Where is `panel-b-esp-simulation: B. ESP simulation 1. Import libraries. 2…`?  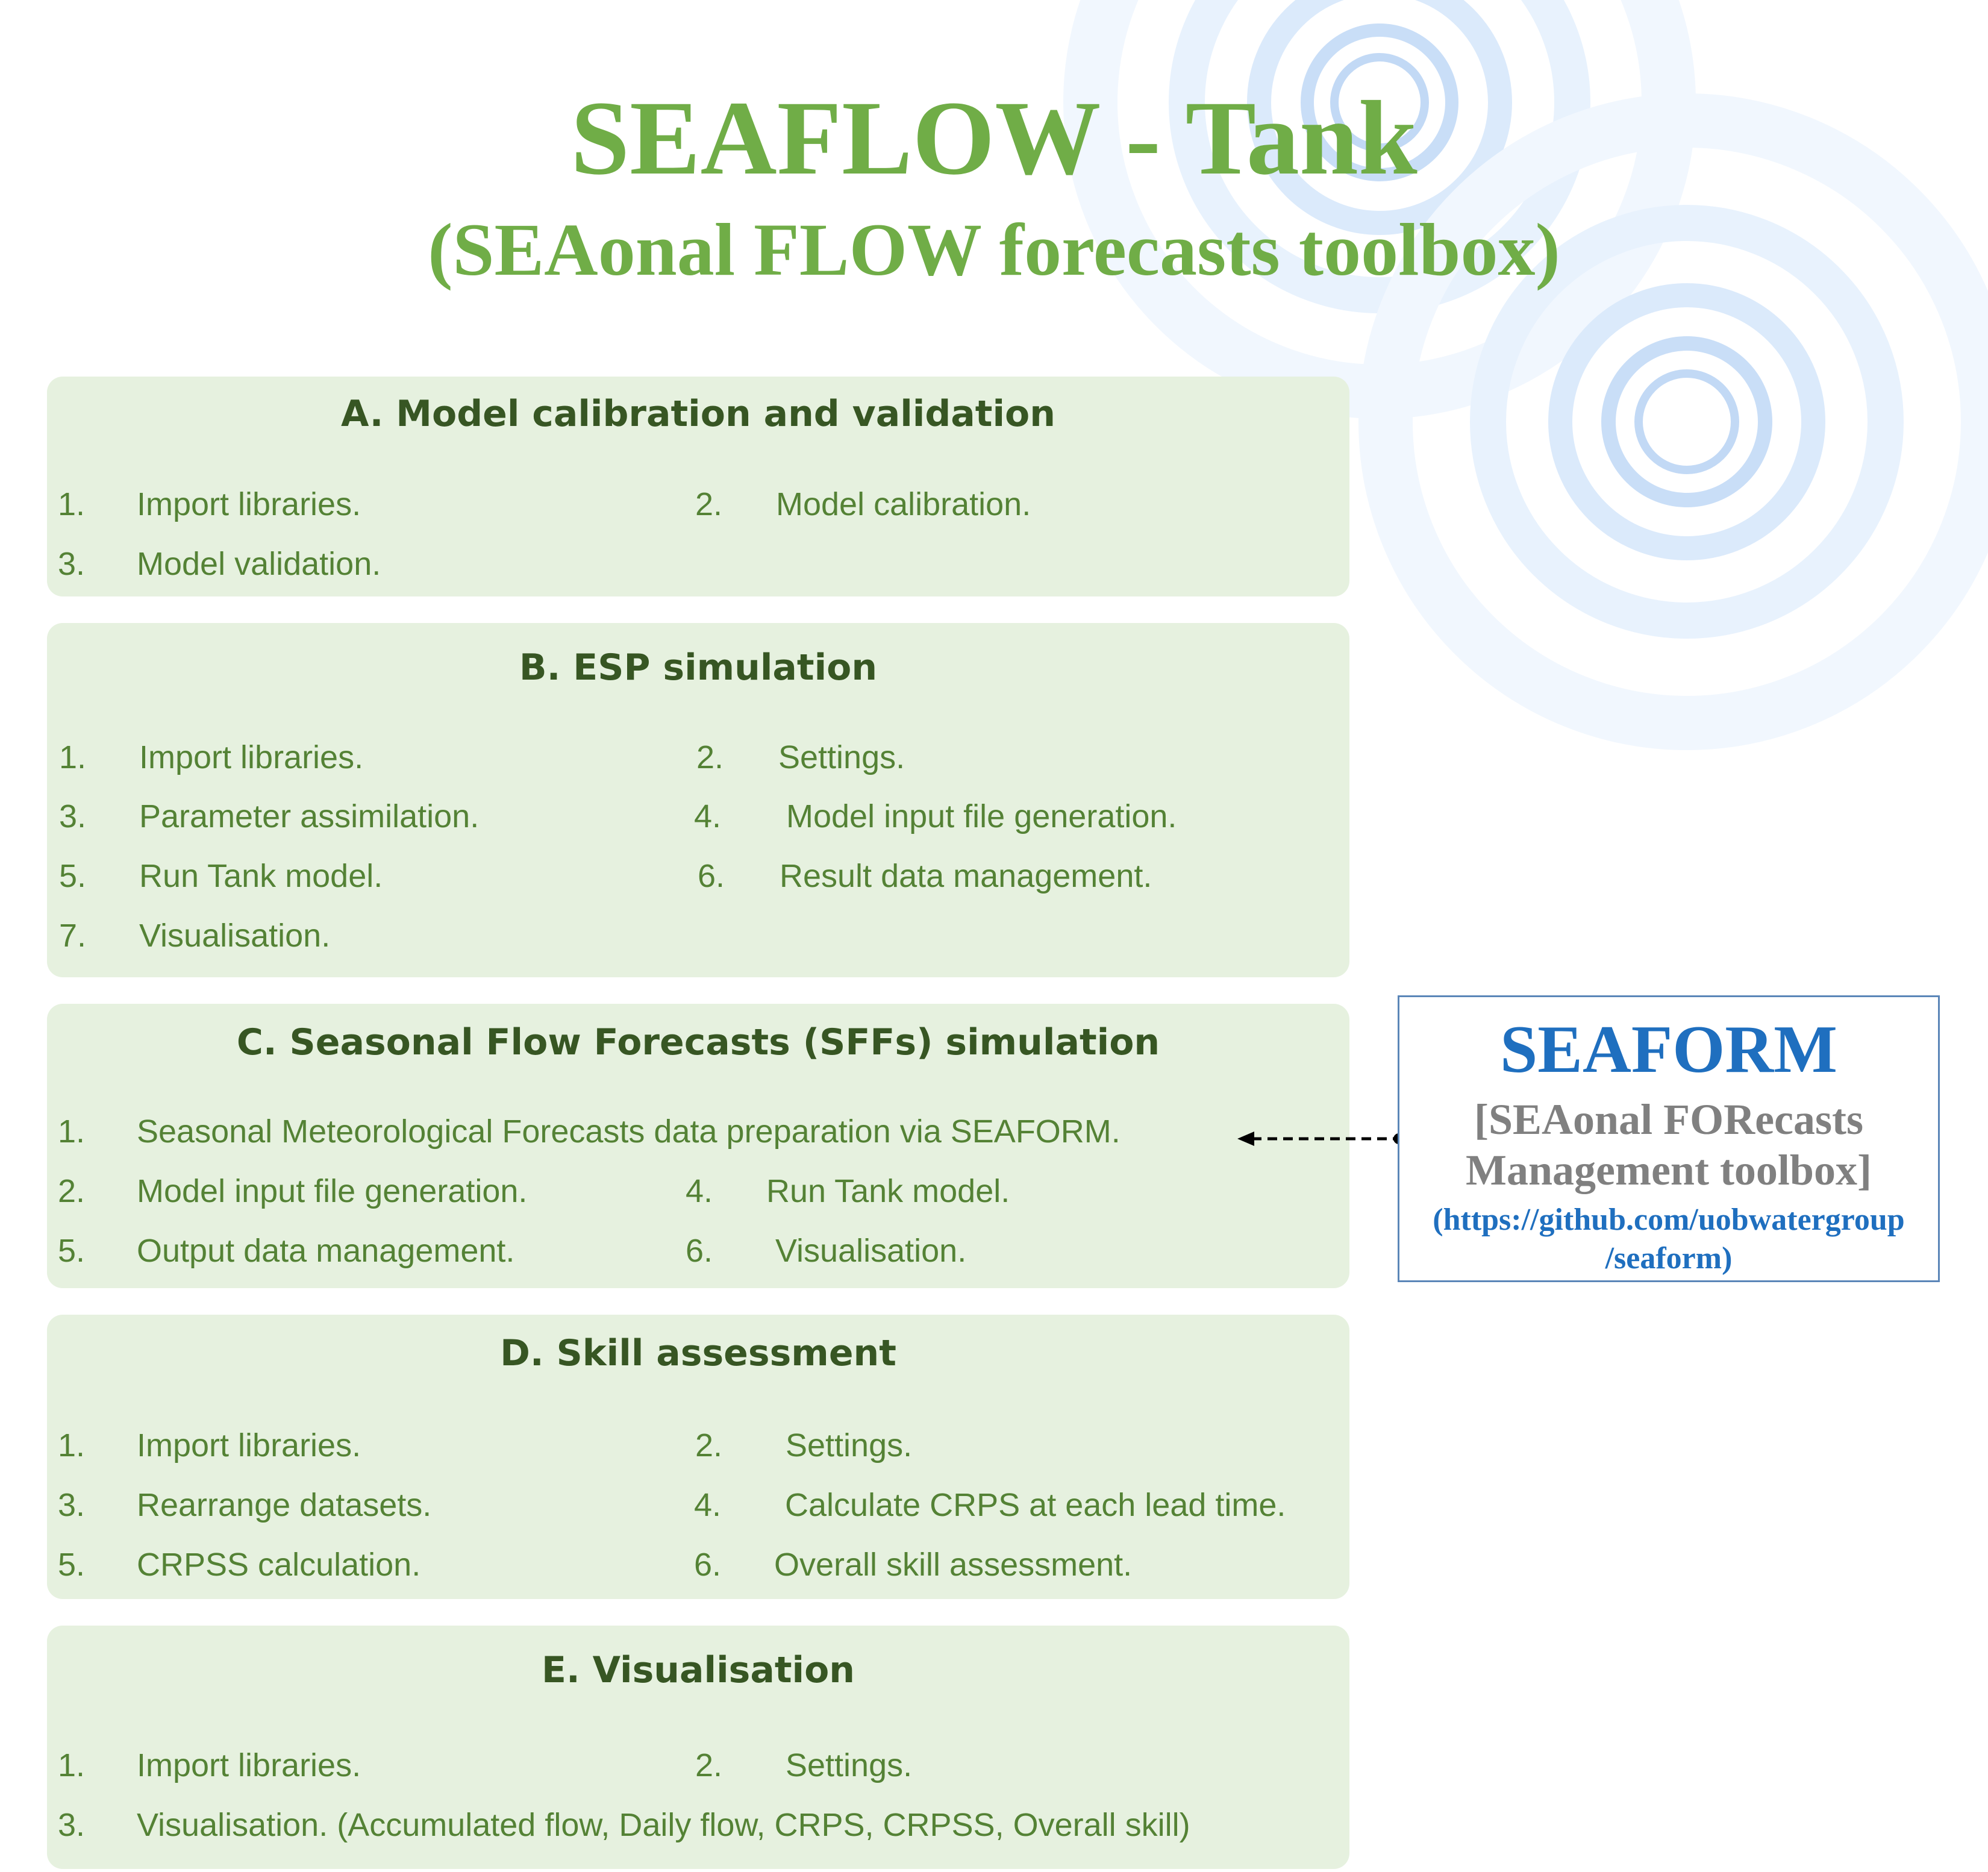
panel-b-esp-simulation: B. ESP simulation 1. Import libraries. 2… is located at coordinates (698, 800).